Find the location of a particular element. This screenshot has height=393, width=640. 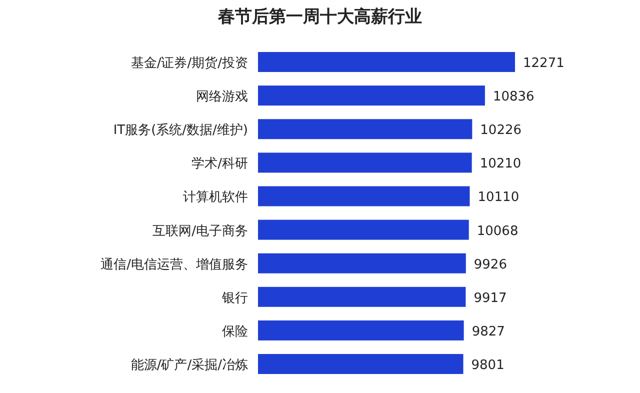

data-label: 9926 is located at coordinates (490, 264).